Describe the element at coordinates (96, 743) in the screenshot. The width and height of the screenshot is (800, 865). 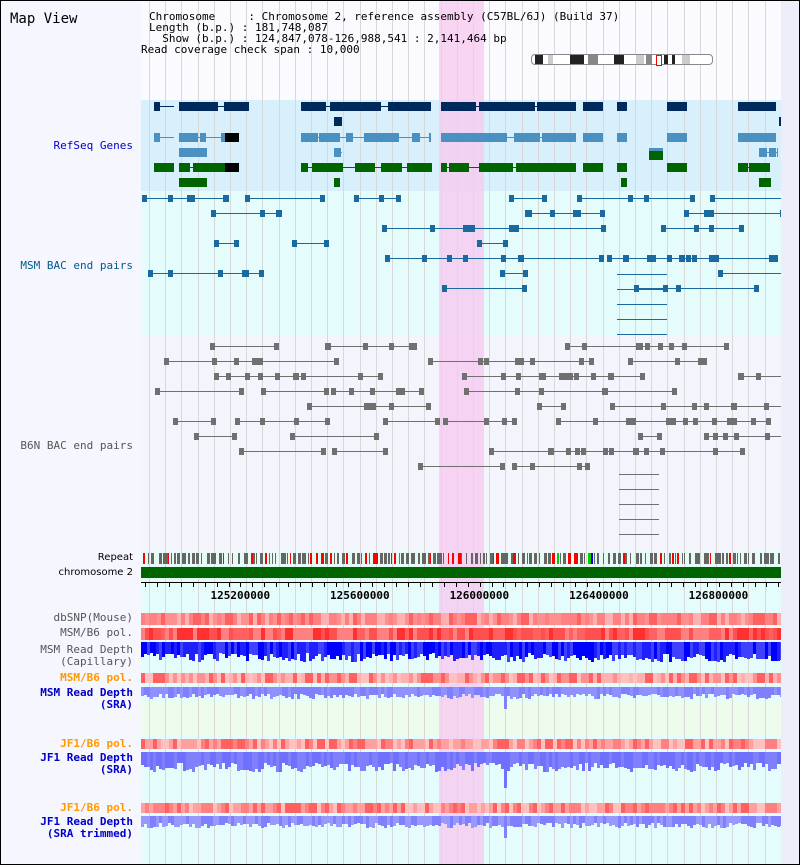
I see `track-label-jf1-pol: JF1/B6 pol.` at that location.